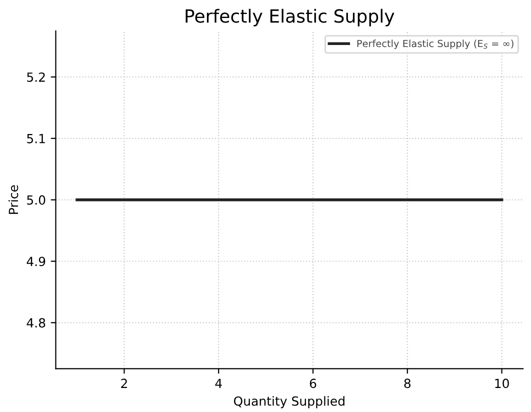 The width and height of the screenshot is (531, 412). What do you see at coordinates (313, 383) in the screenshot?
I see `x-tick-label: 6` at bounding box center [313, 383].